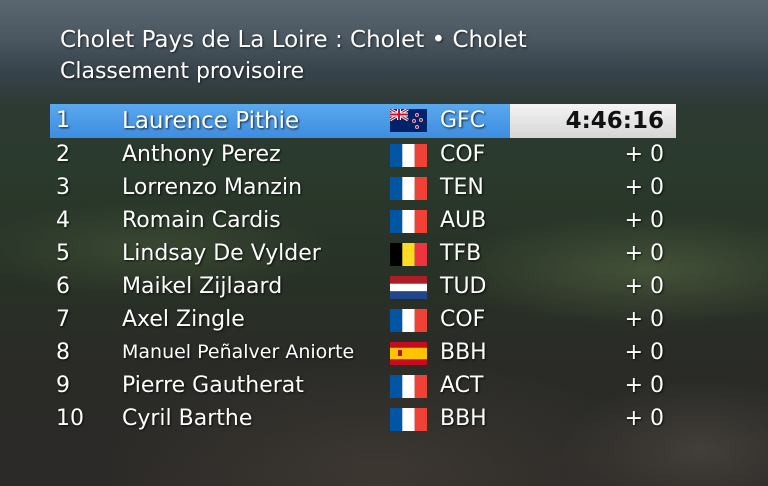 This screenshot has height=486, width=768. I want to click on standings-row: 9 Pierre Gautherat ACT + 0, so click(363, 385).